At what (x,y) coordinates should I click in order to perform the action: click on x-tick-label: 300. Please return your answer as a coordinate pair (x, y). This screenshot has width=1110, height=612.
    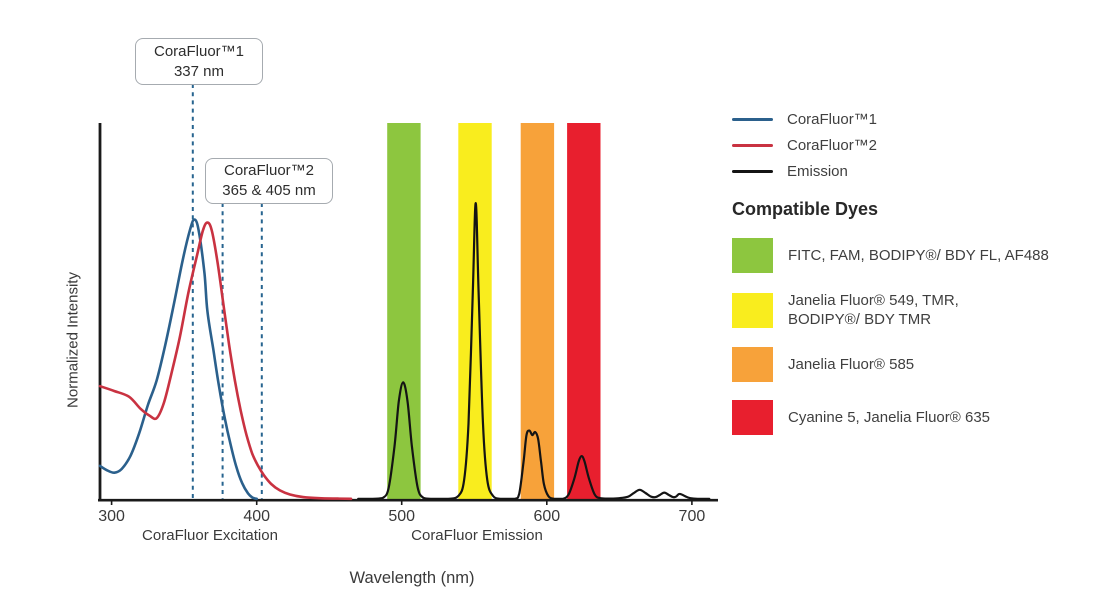
    Looking at the image, I should click on (111, 516).